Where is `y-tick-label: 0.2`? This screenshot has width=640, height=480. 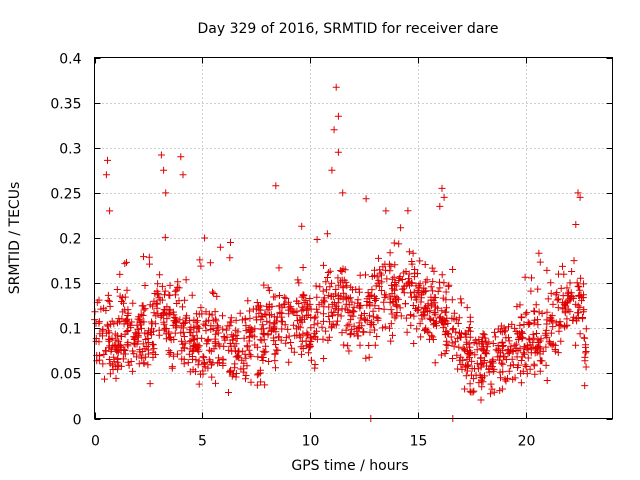
y-tick-label: 0.2 is located at coordinates (70, 240).